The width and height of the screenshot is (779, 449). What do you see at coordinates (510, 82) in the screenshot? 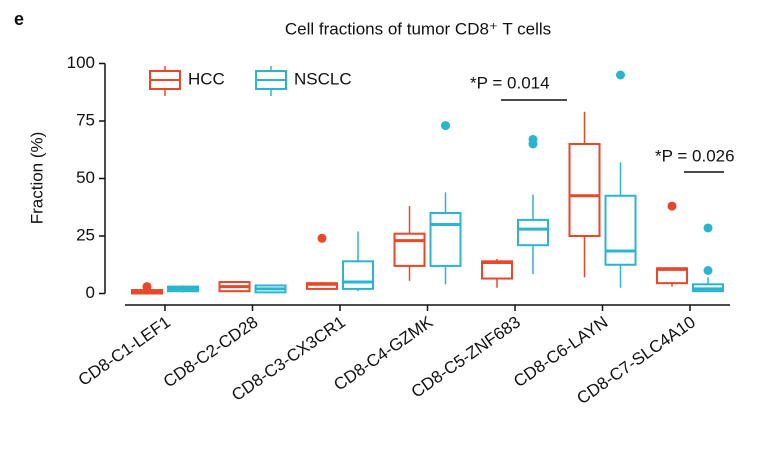
I see `annotation: *P = 0.014` at bounding box center [510, 82].